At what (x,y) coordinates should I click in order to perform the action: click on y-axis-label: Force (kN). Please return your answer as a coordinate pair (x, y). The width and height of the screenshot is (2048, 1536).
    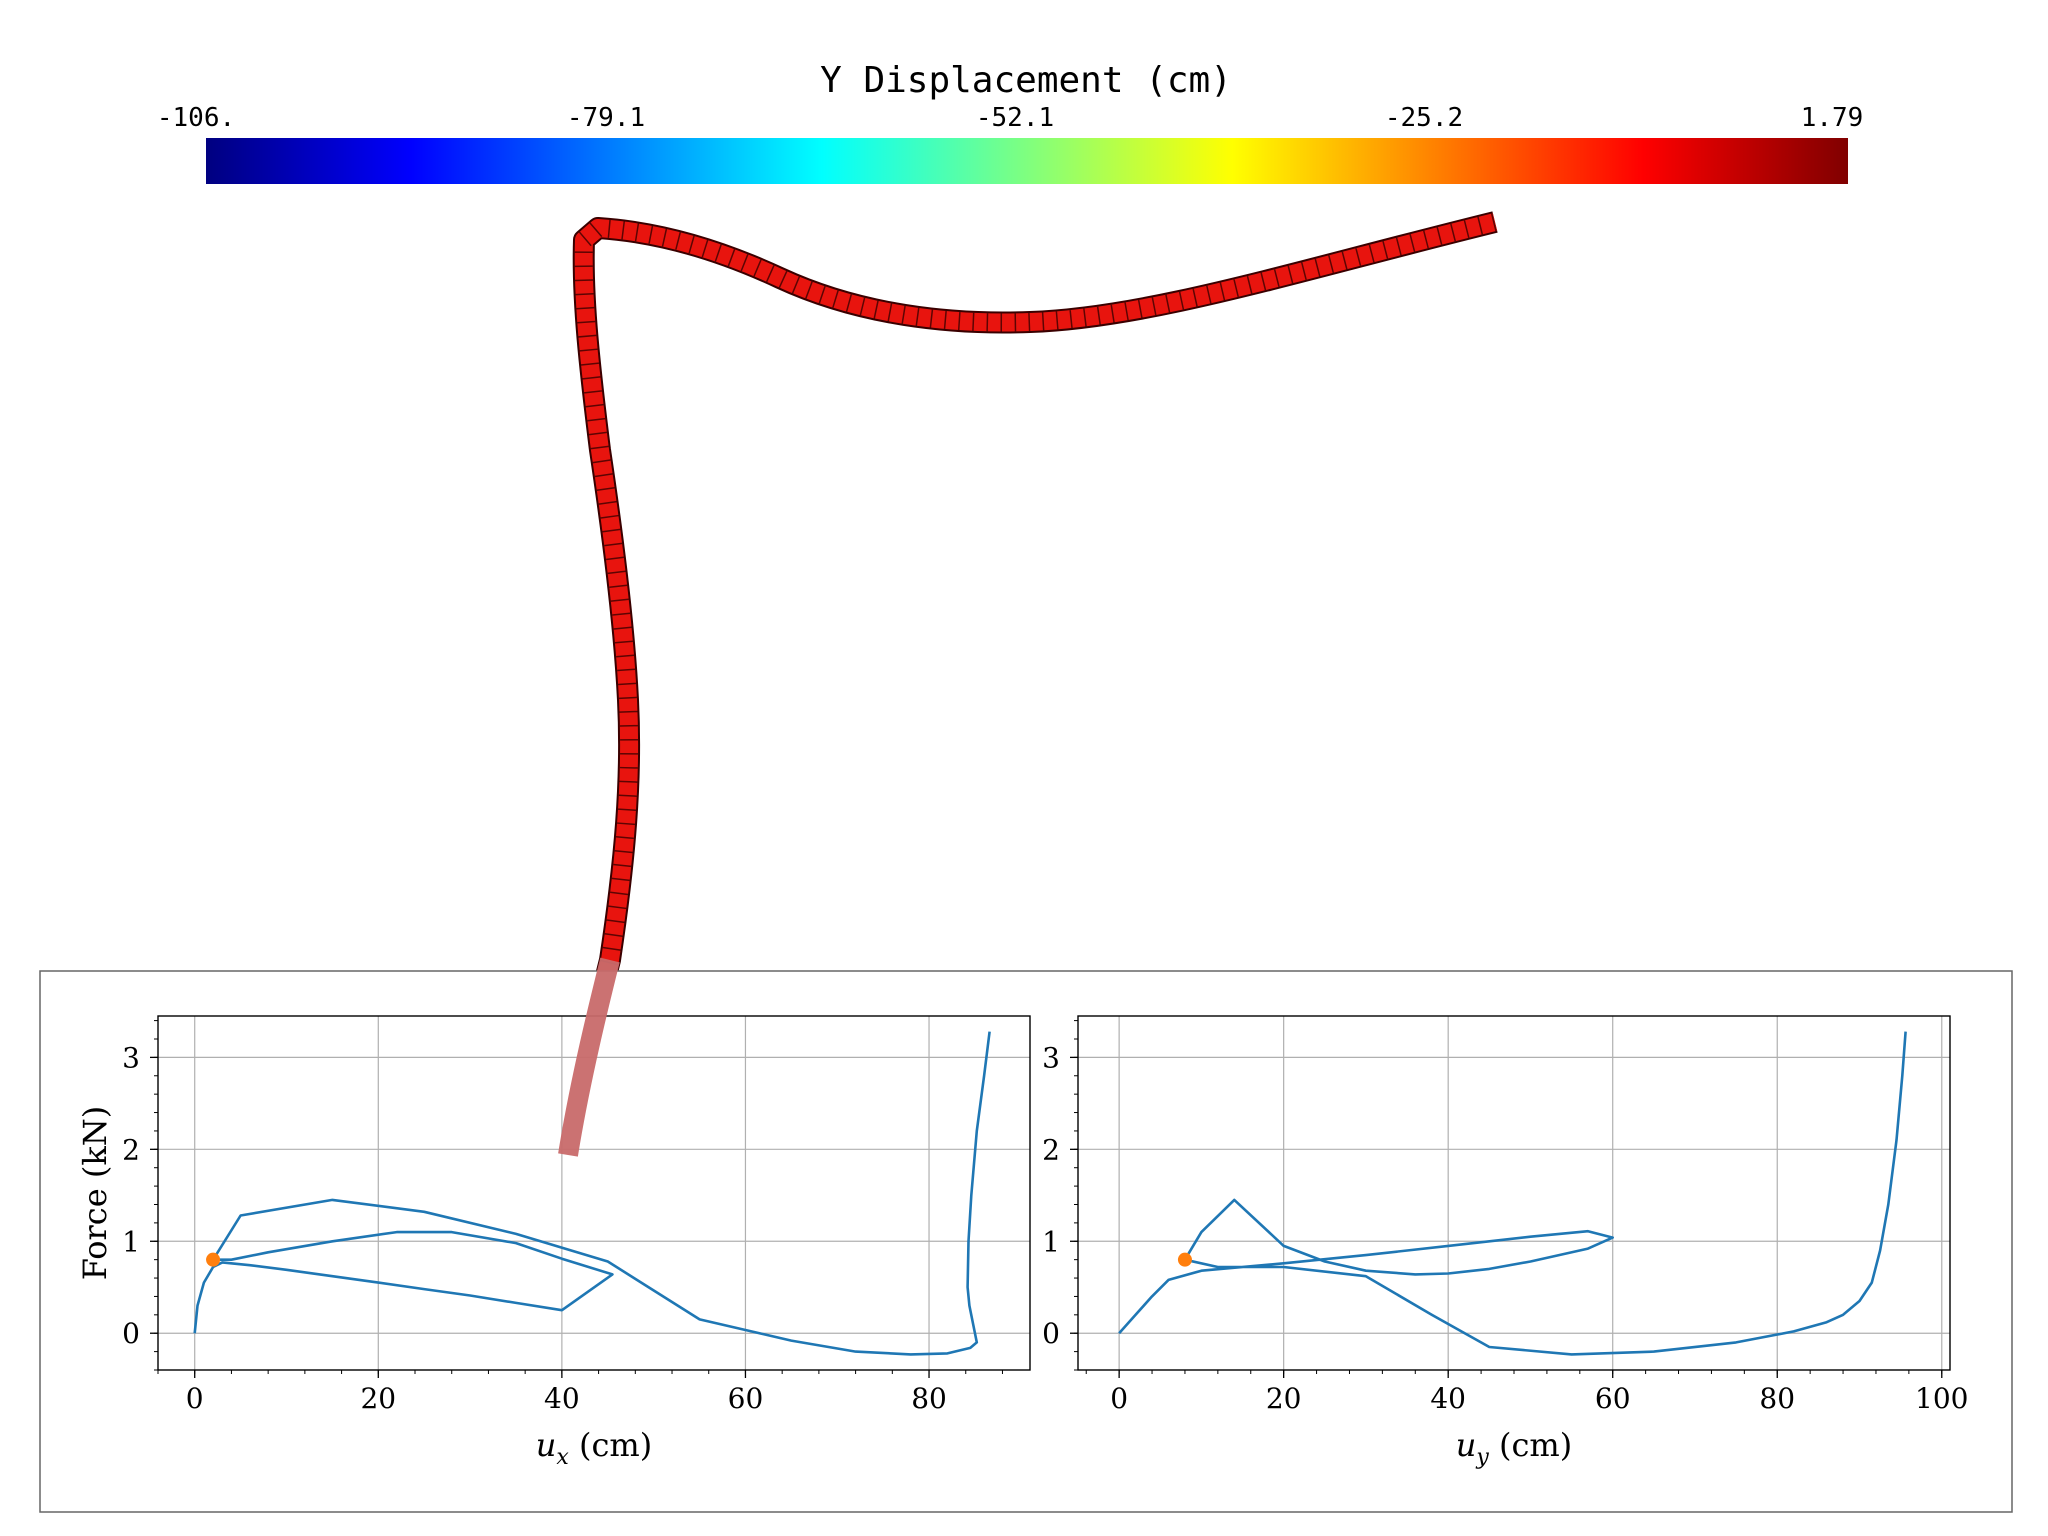
    Looking at the image, I should click on (95, 1193).